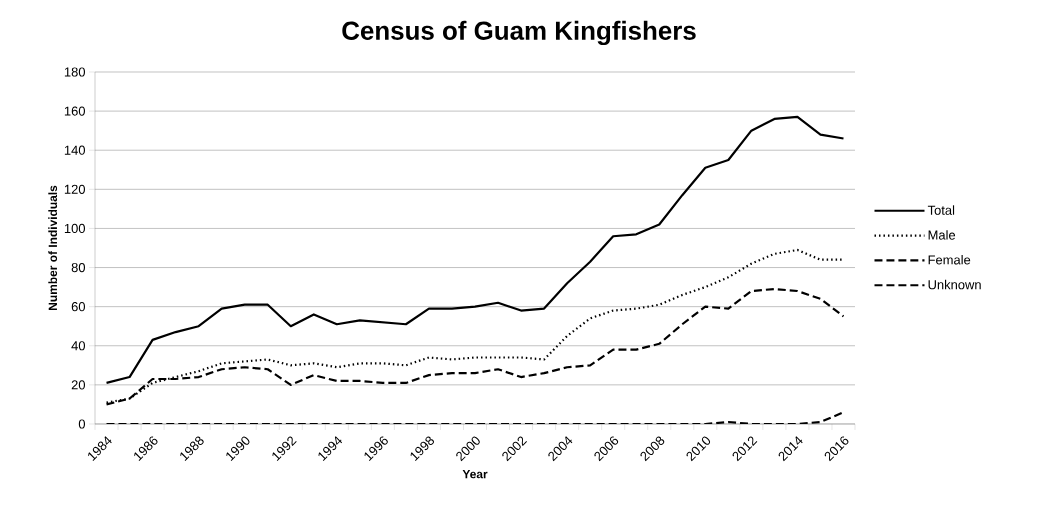 This screenshot has height=529, width=1038. What do you see at coordinates (75, 228) in the screenshot?
I see `y-tick-label: 100` at bounding box center [75, 228].